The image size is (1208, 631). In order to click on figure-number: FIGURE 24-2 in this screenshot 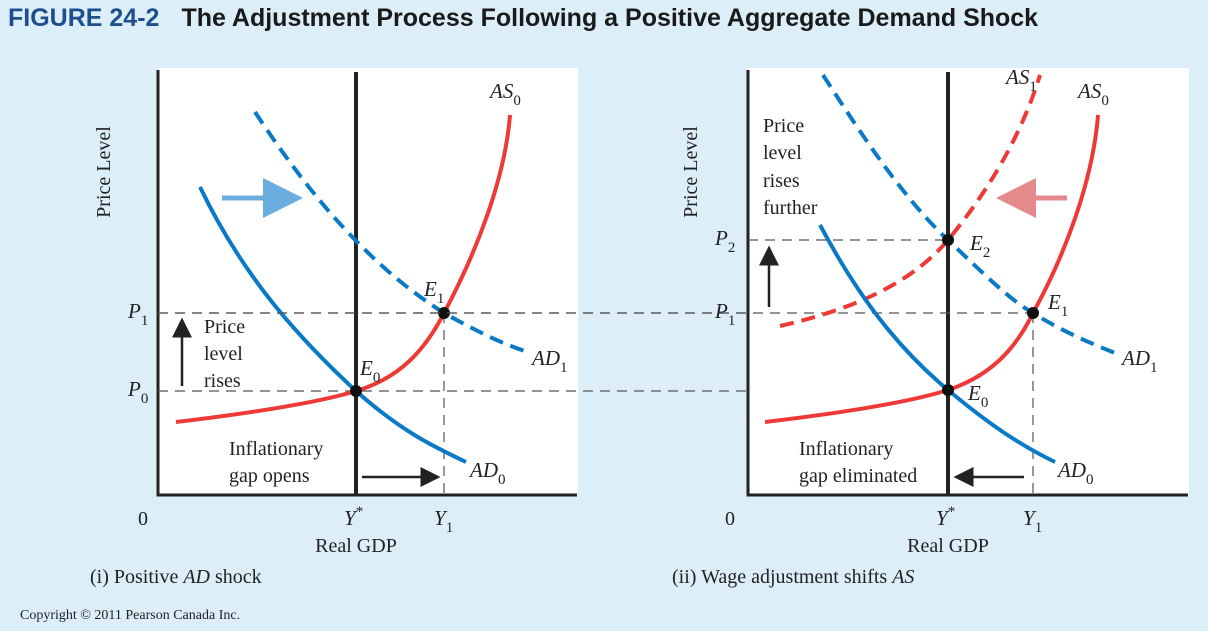, I will do `click(84, 18)`.